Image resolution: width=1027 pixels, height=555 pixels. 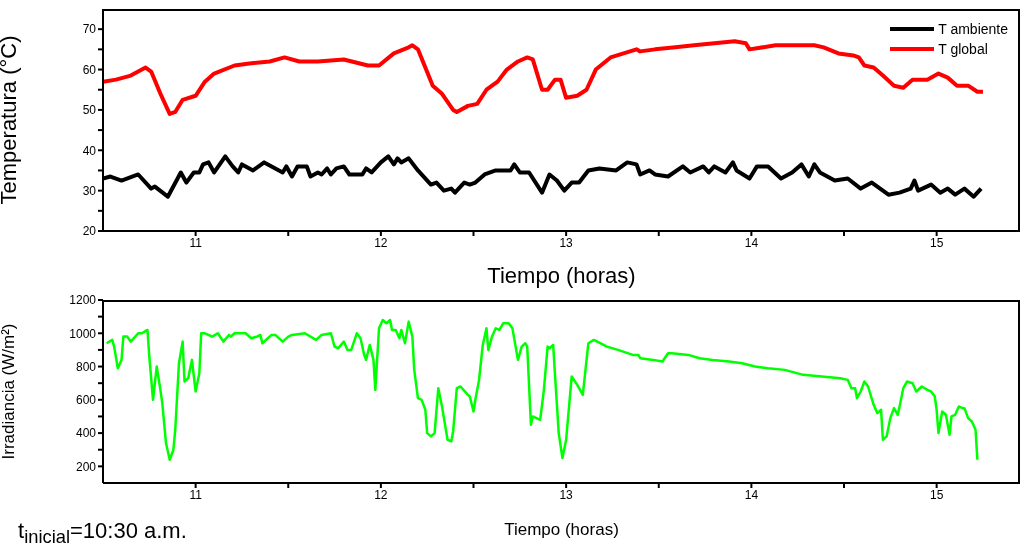 What do you see at coordinates (102, 533) in the screenshot?
I see `text: t$_{inicial}$=10:30 a.m.` at bounding box center [102, 533].